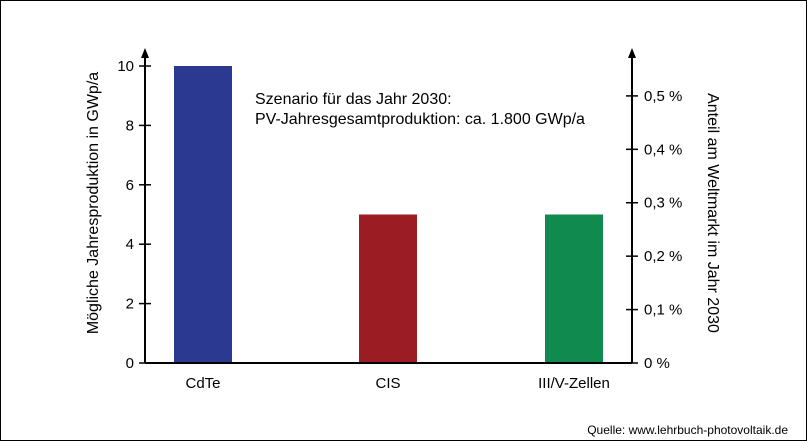 This screenshot has width=807, height=447. I want to click on y-tick-label-left: 0, so click(130, 363).